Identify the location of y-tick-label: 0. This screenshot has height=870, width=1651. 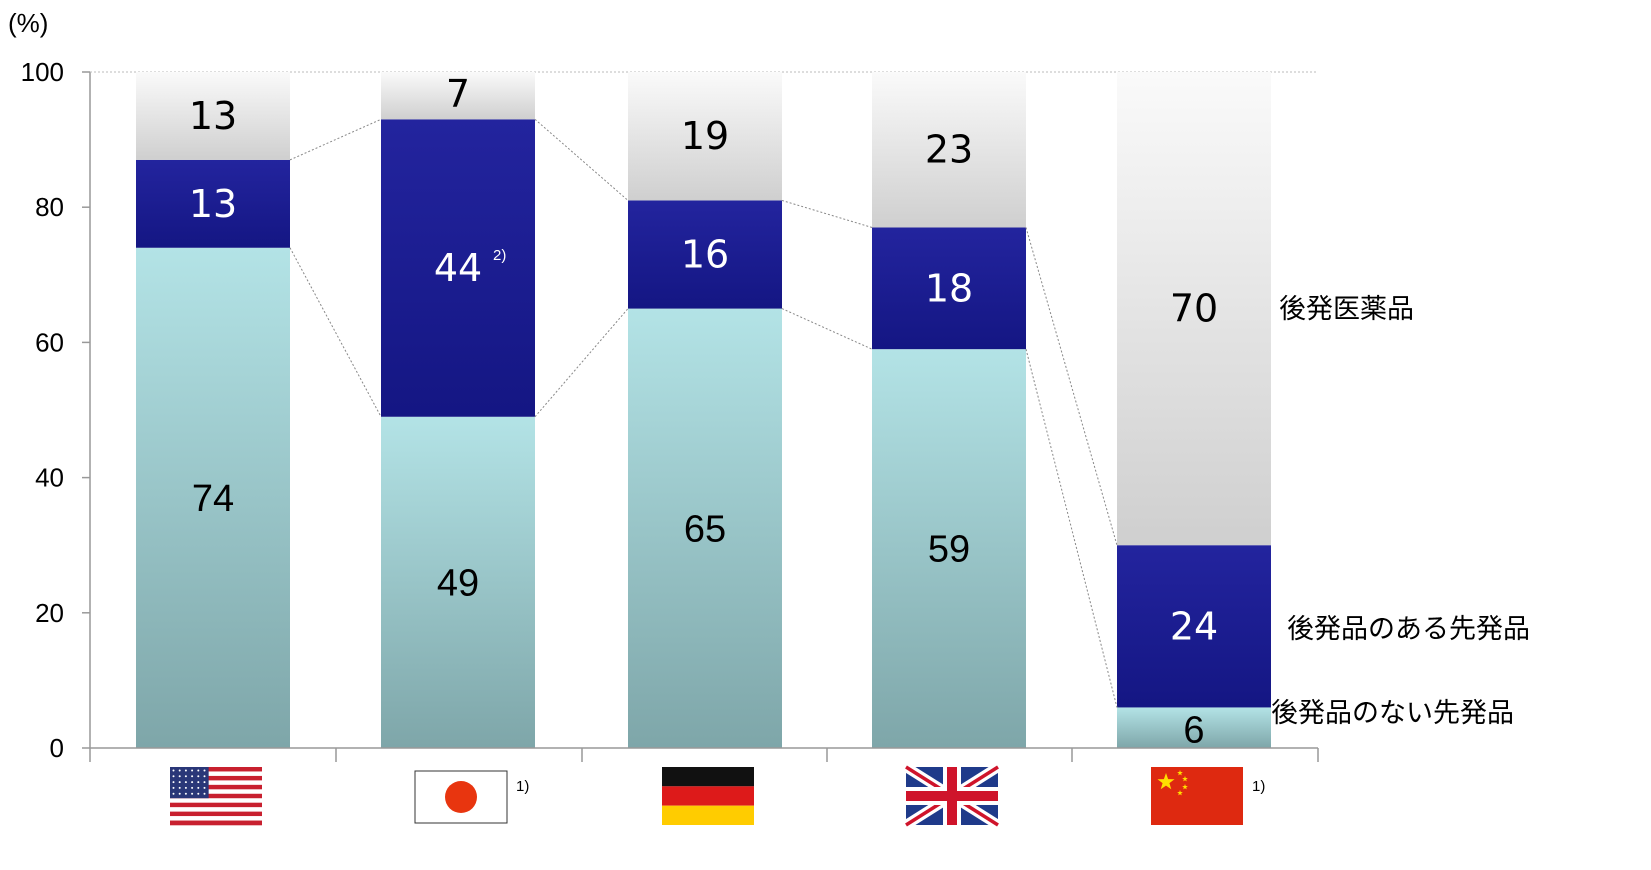
(57, 748).